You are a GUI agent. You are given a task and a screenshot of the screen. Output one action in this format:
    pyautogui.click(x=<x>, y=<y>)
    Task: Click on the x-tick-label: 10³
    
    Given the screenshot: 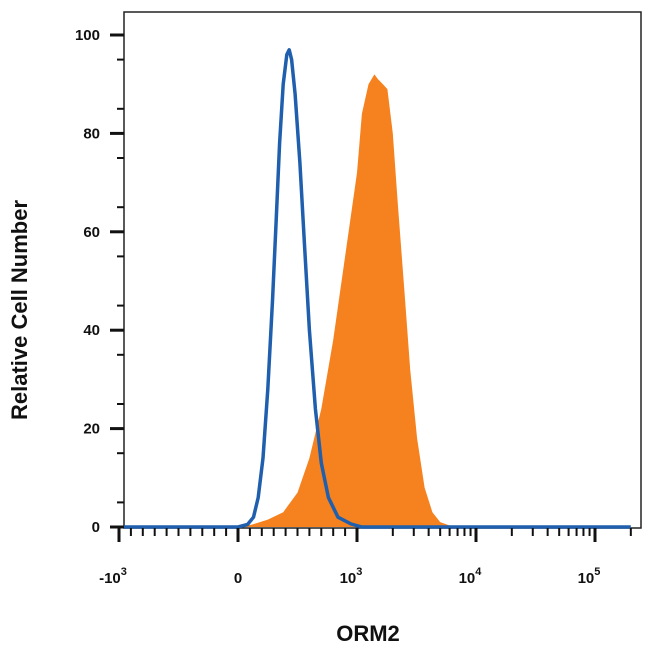 What is the action you would take?
    pyautogui.click(x=351, y=576)
    